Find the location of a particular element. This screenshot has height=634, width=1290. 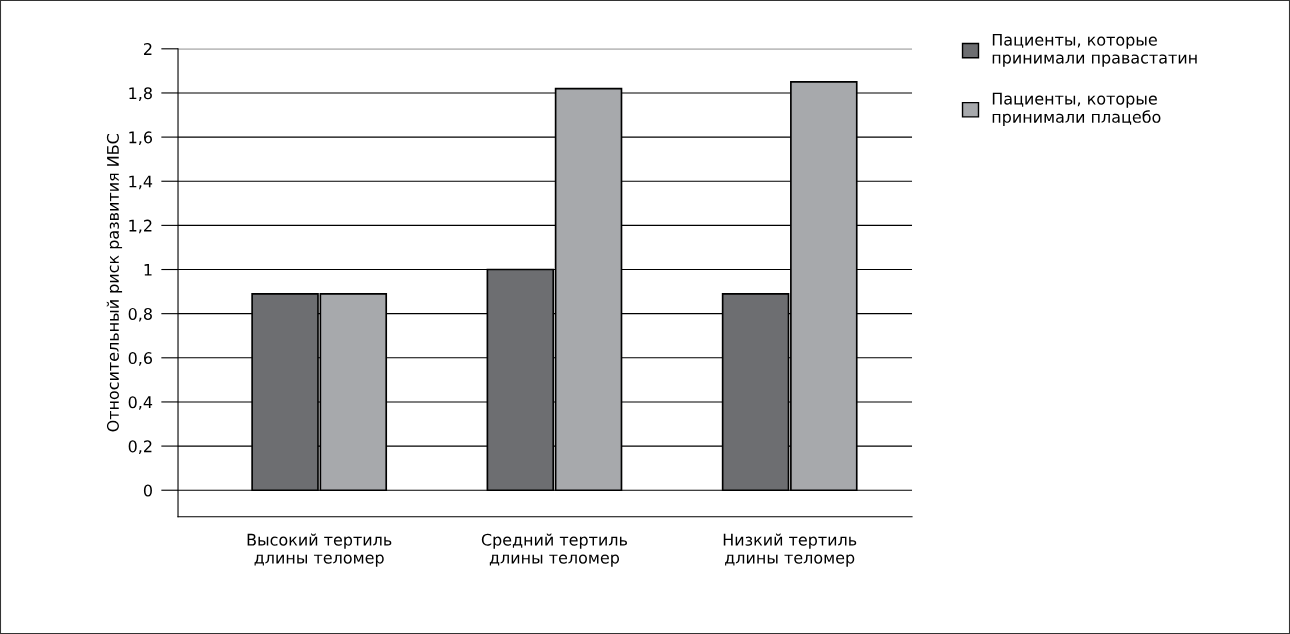

y-tick-label: 1,4 is located at coordinates (141, 182).